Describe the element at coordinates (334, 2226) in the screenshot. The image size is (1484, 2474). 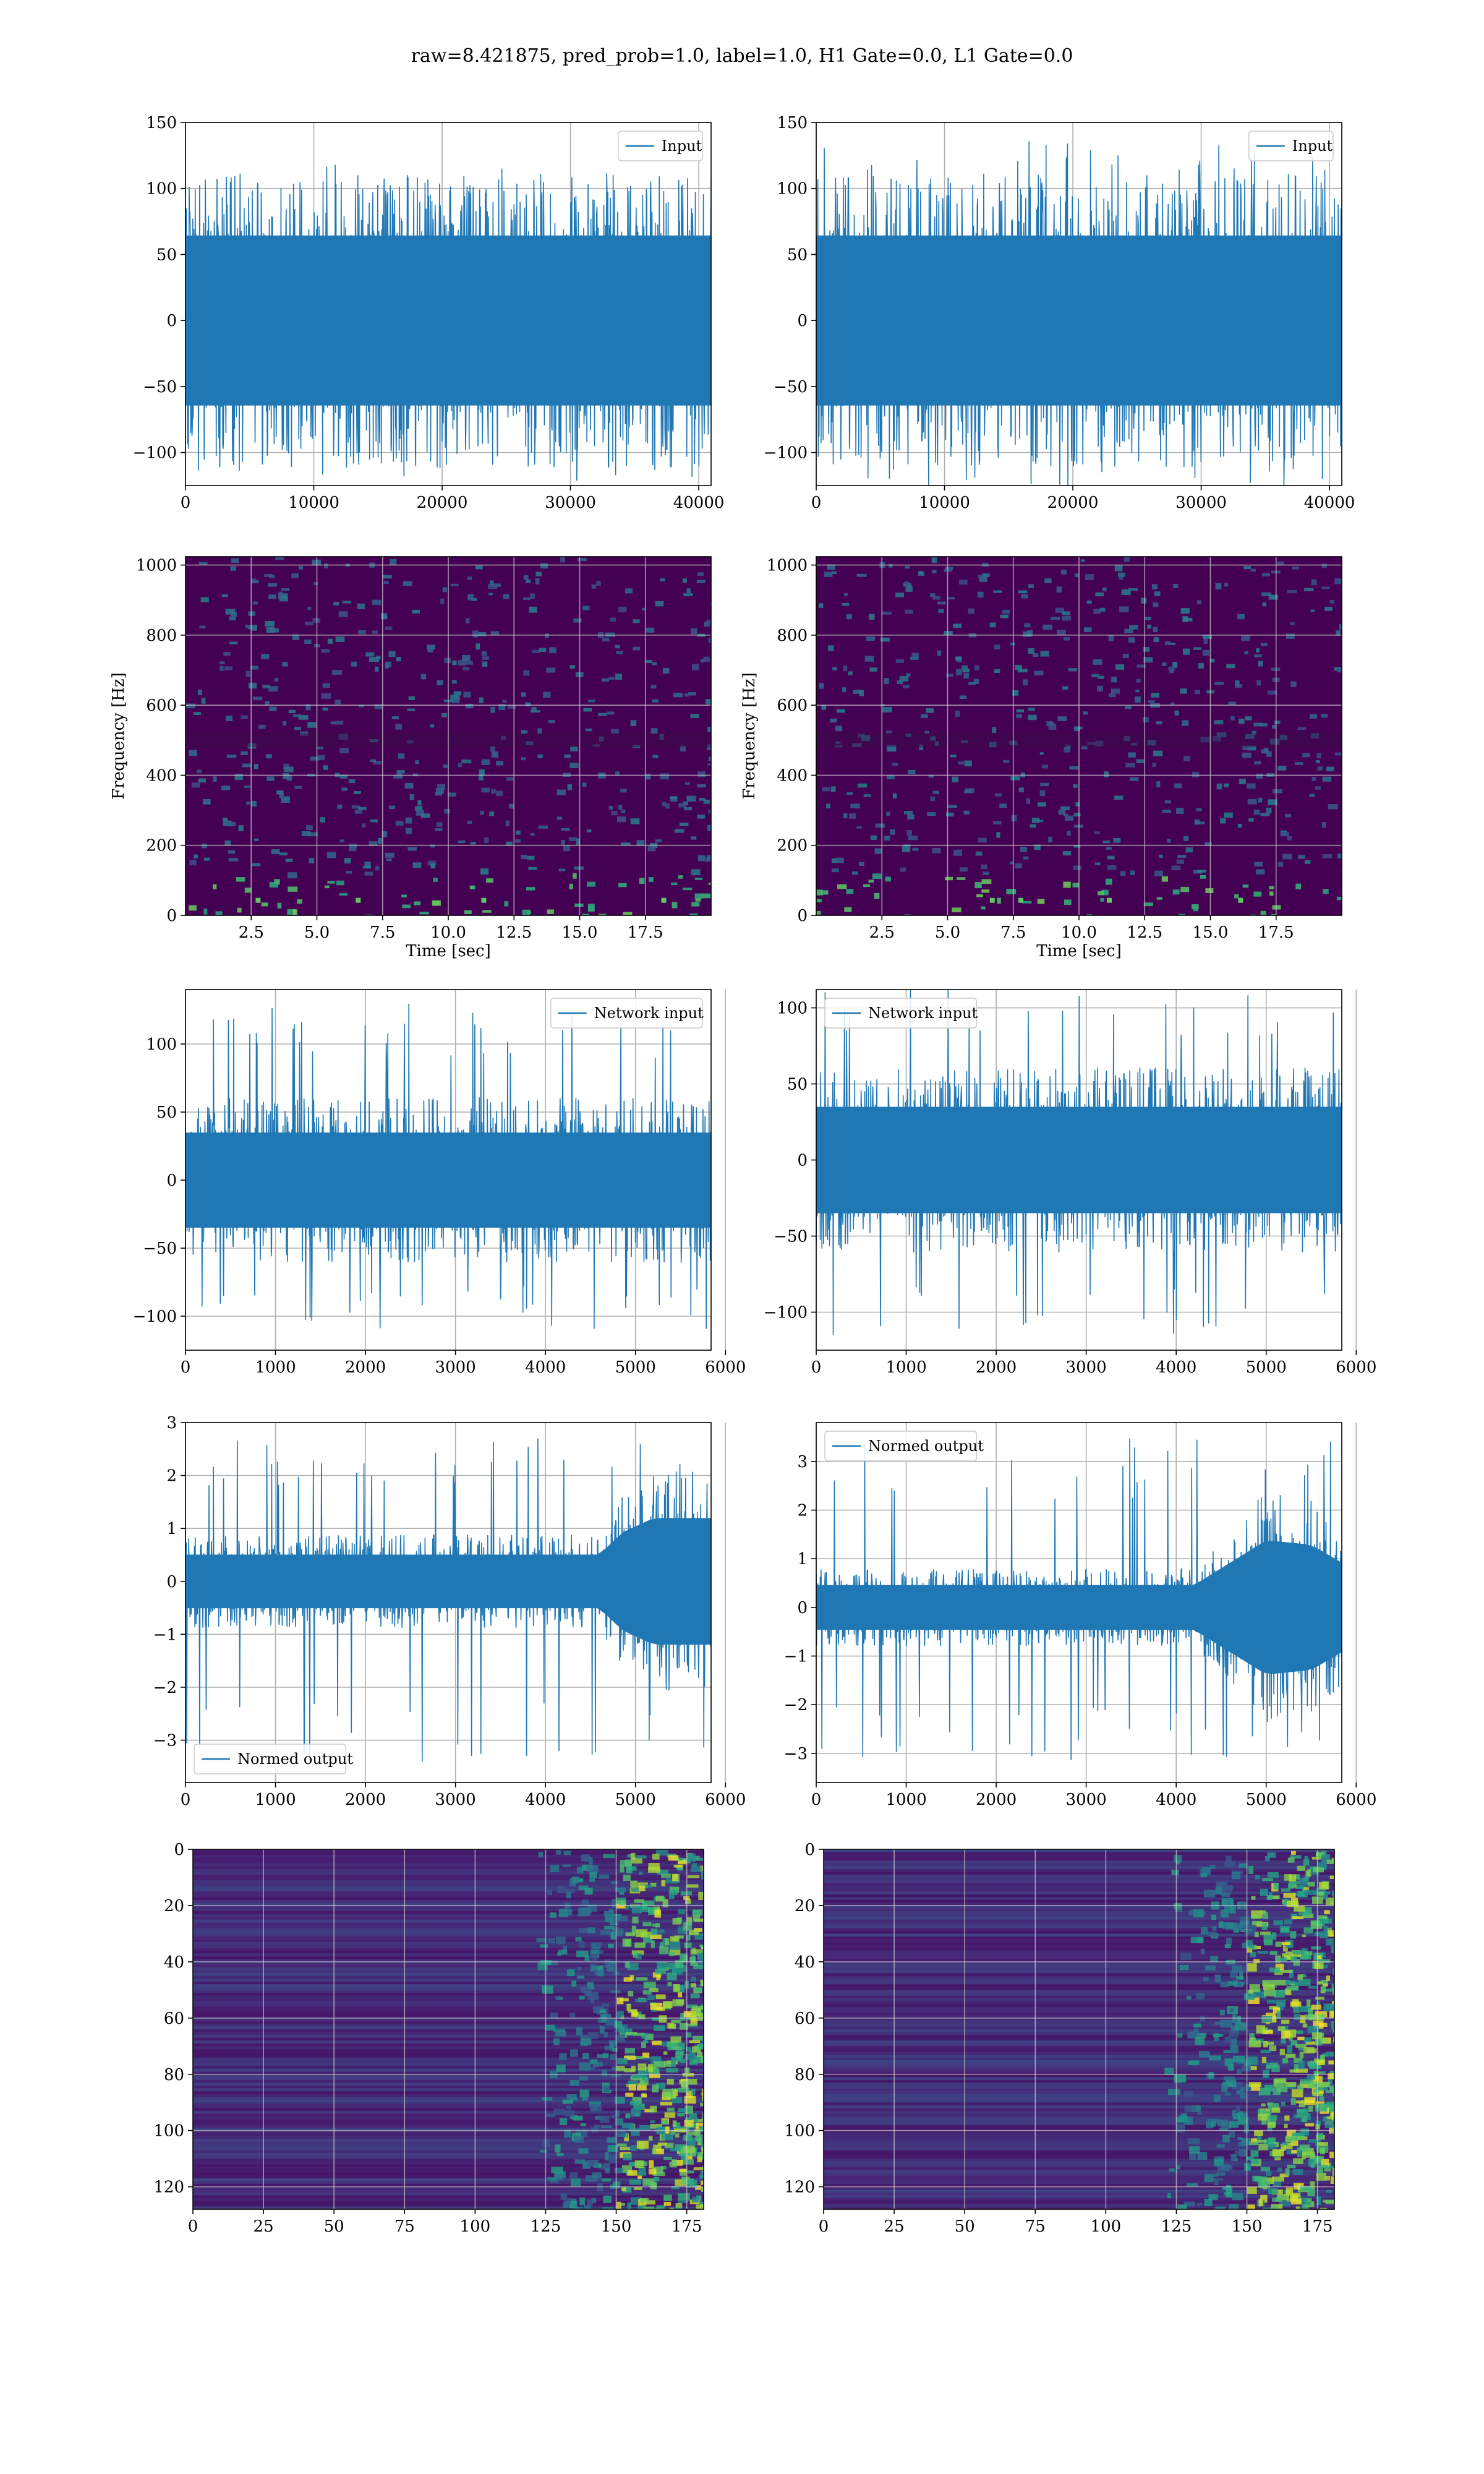
I see `x-tick-label: 50` at that location.